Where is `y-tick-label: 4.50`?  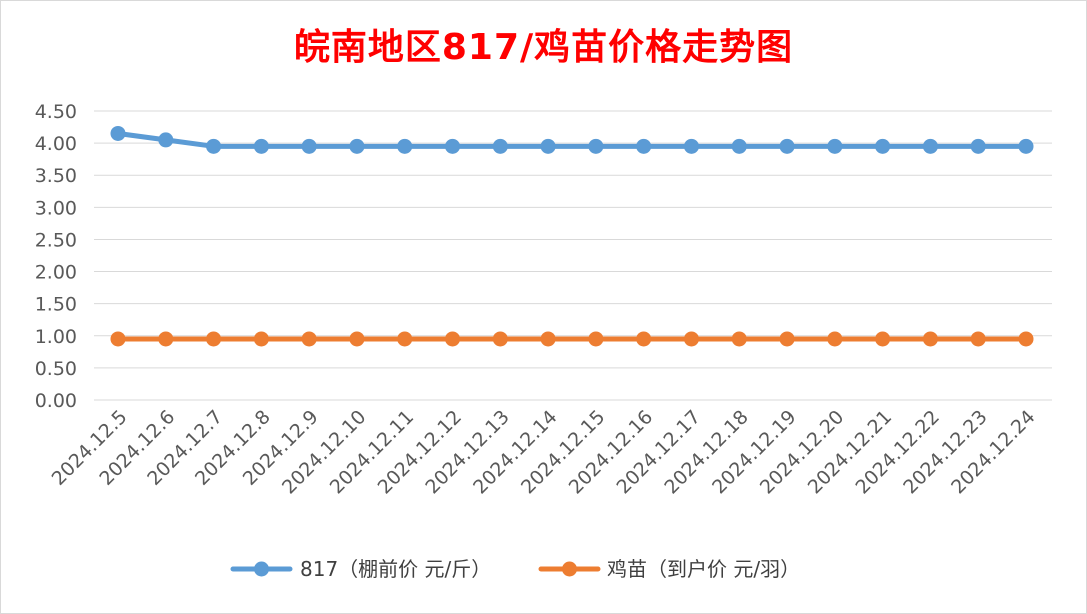 y-tick-label: 4.50 is located at coordinates (56, 112).